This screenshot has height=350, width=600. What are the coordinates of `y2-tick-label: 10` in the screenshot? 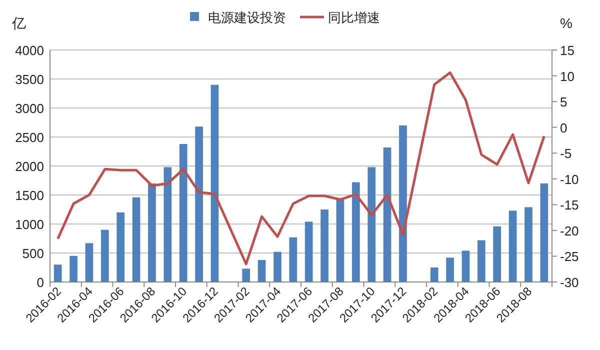 It's located at (567, 76).